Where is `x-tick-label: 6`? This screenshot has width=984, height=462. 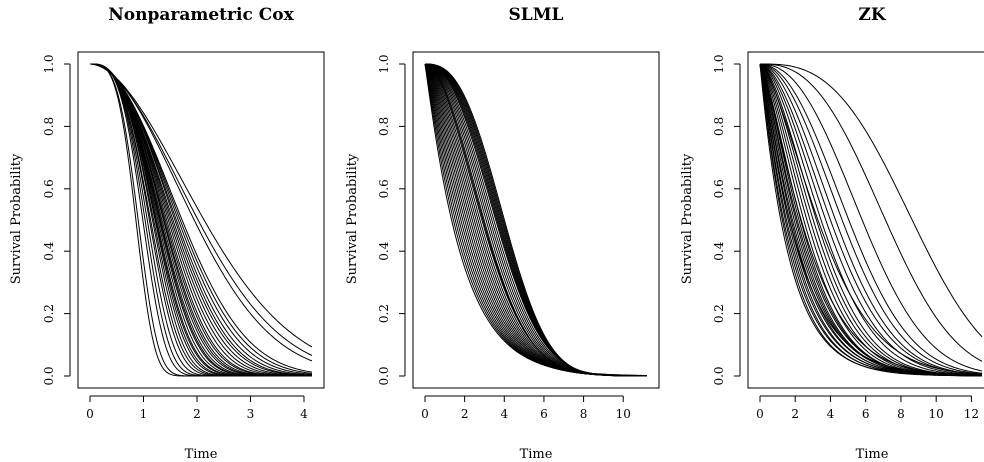 x-tick-label: 6 is located at coordinates (544, 414).